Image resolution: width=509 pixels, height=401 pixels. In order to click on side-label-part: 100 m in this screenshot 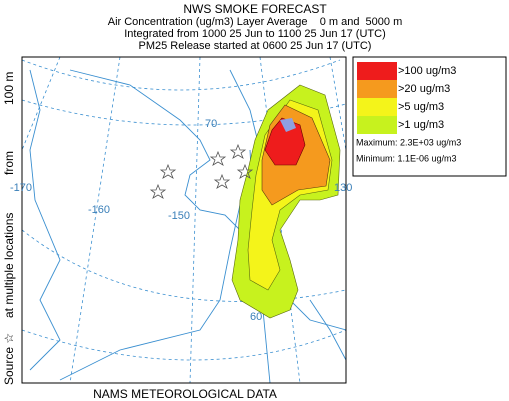, I will do `click(9, 88)`.